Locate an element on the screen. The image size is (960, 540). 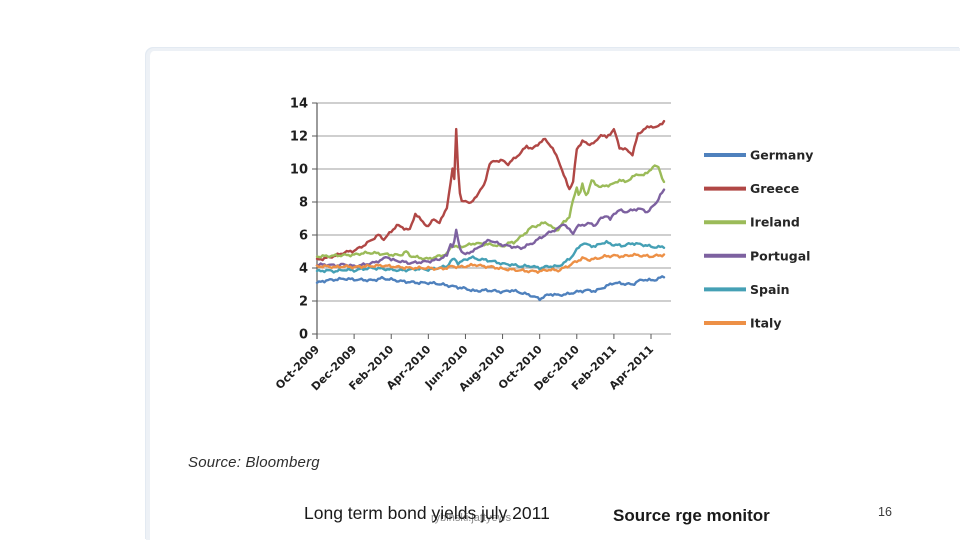
series-line-ireland is located at coordinates (490, 212).